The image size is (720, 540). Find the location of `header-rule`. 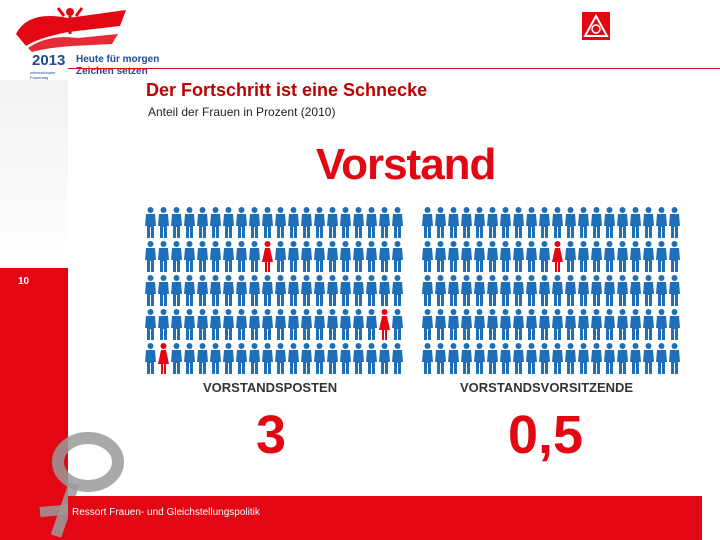

header-rule is located at coordinates (394, 68).